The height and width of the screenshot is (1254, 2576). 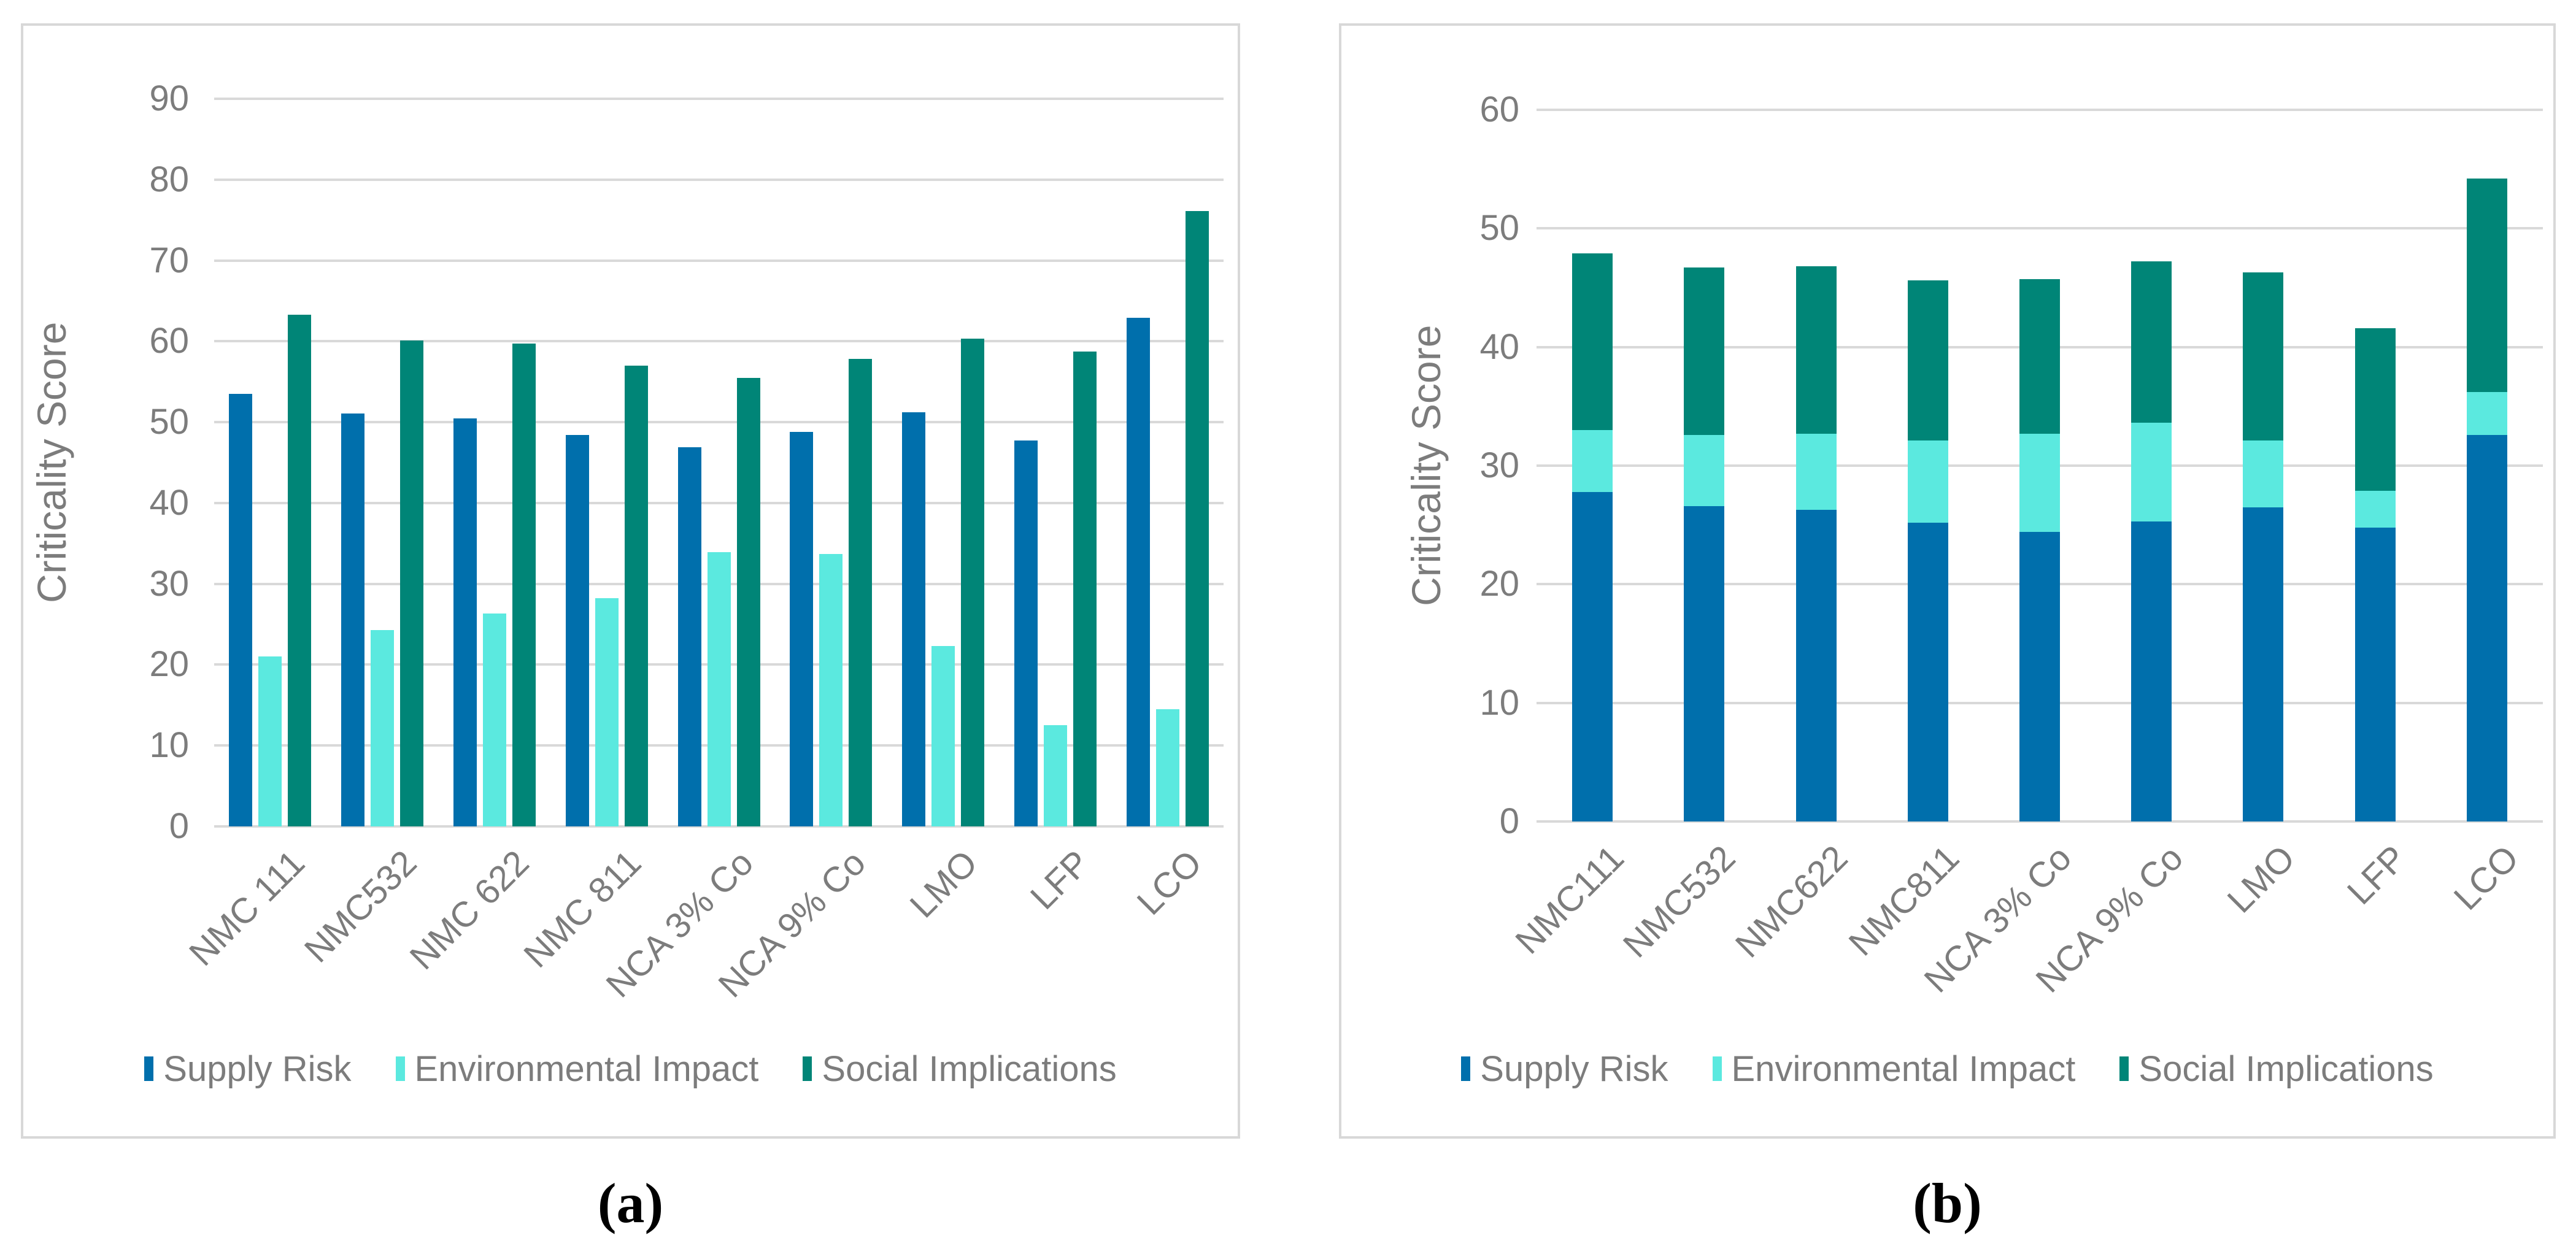 I want to click on bar-supply-risk-lfp, so click(x=1026, y=633).